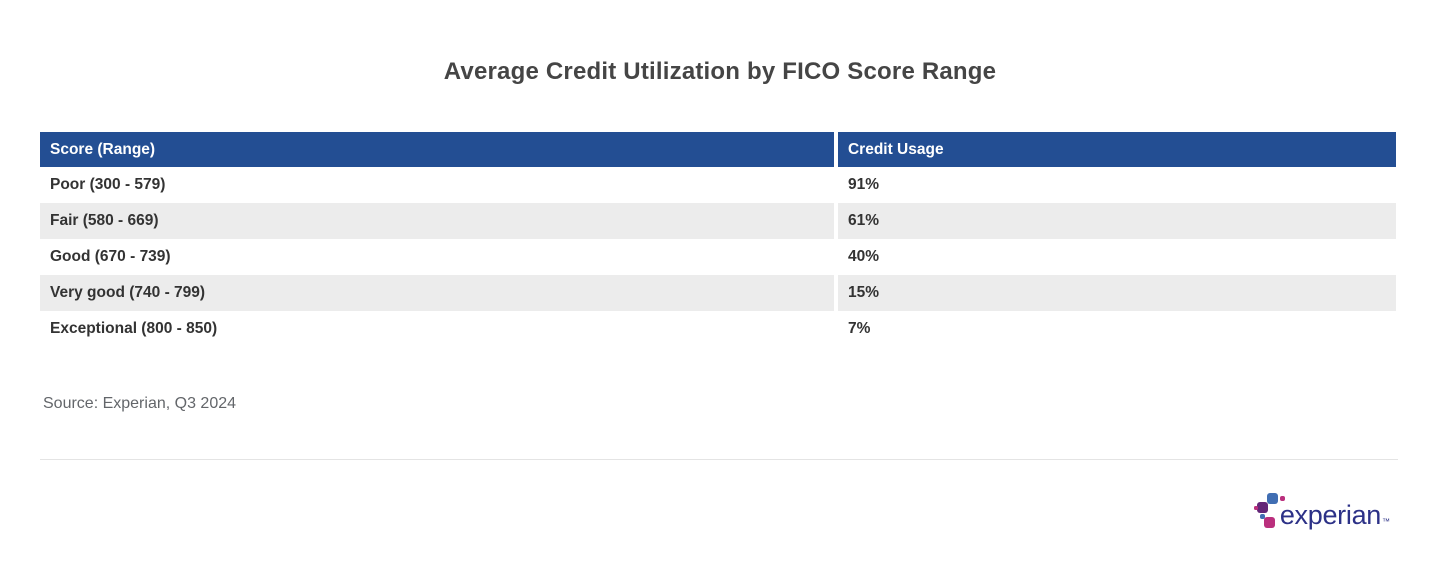  I want to click on column-header-score-range: Score (Range), so click(438, 149).